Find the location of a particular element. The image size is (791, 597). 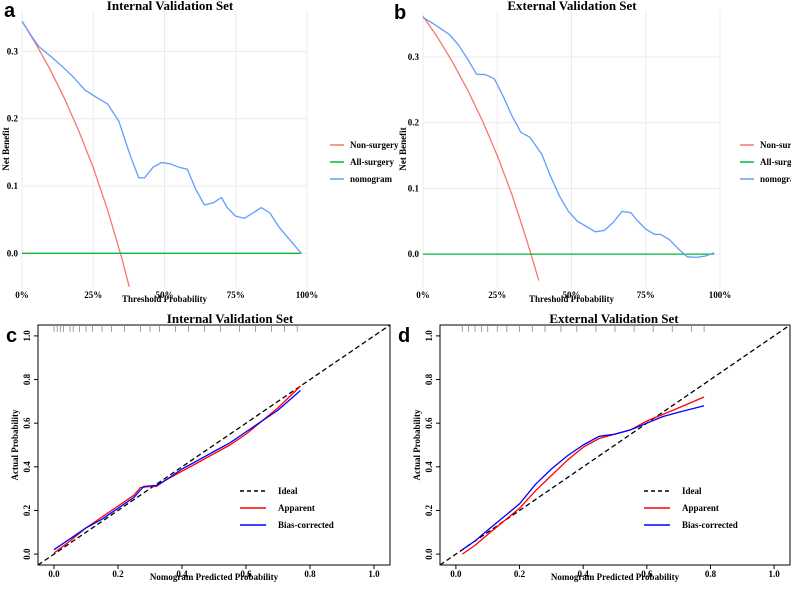

series-apparent is located at coordinates (583, 475).